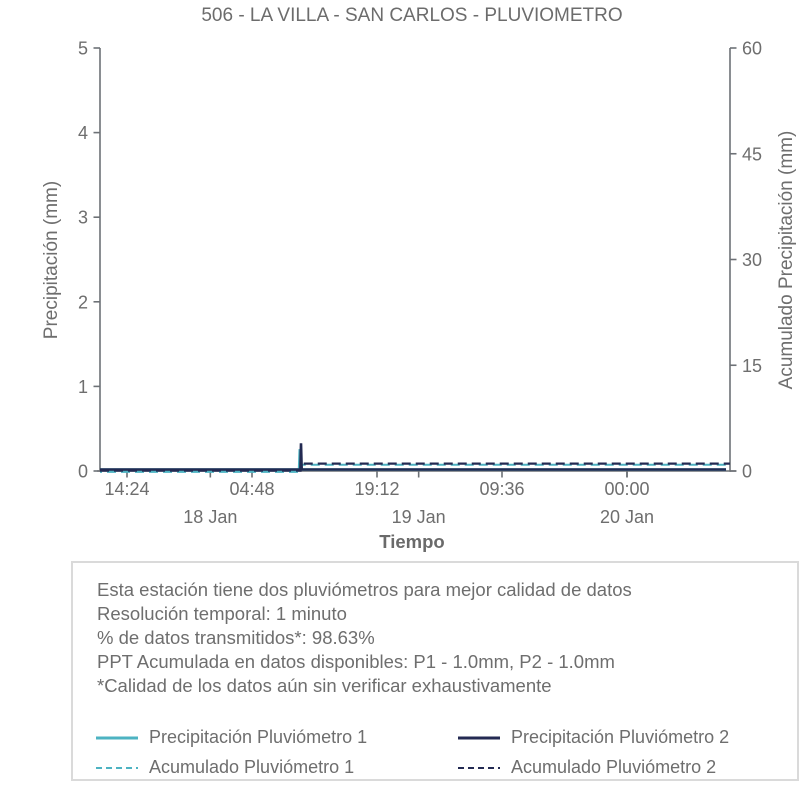  What do you see at coordinates (411, 541) in the screenshot?
I see `x-axis-title: Tiempo` at bounding box center [411, 541].